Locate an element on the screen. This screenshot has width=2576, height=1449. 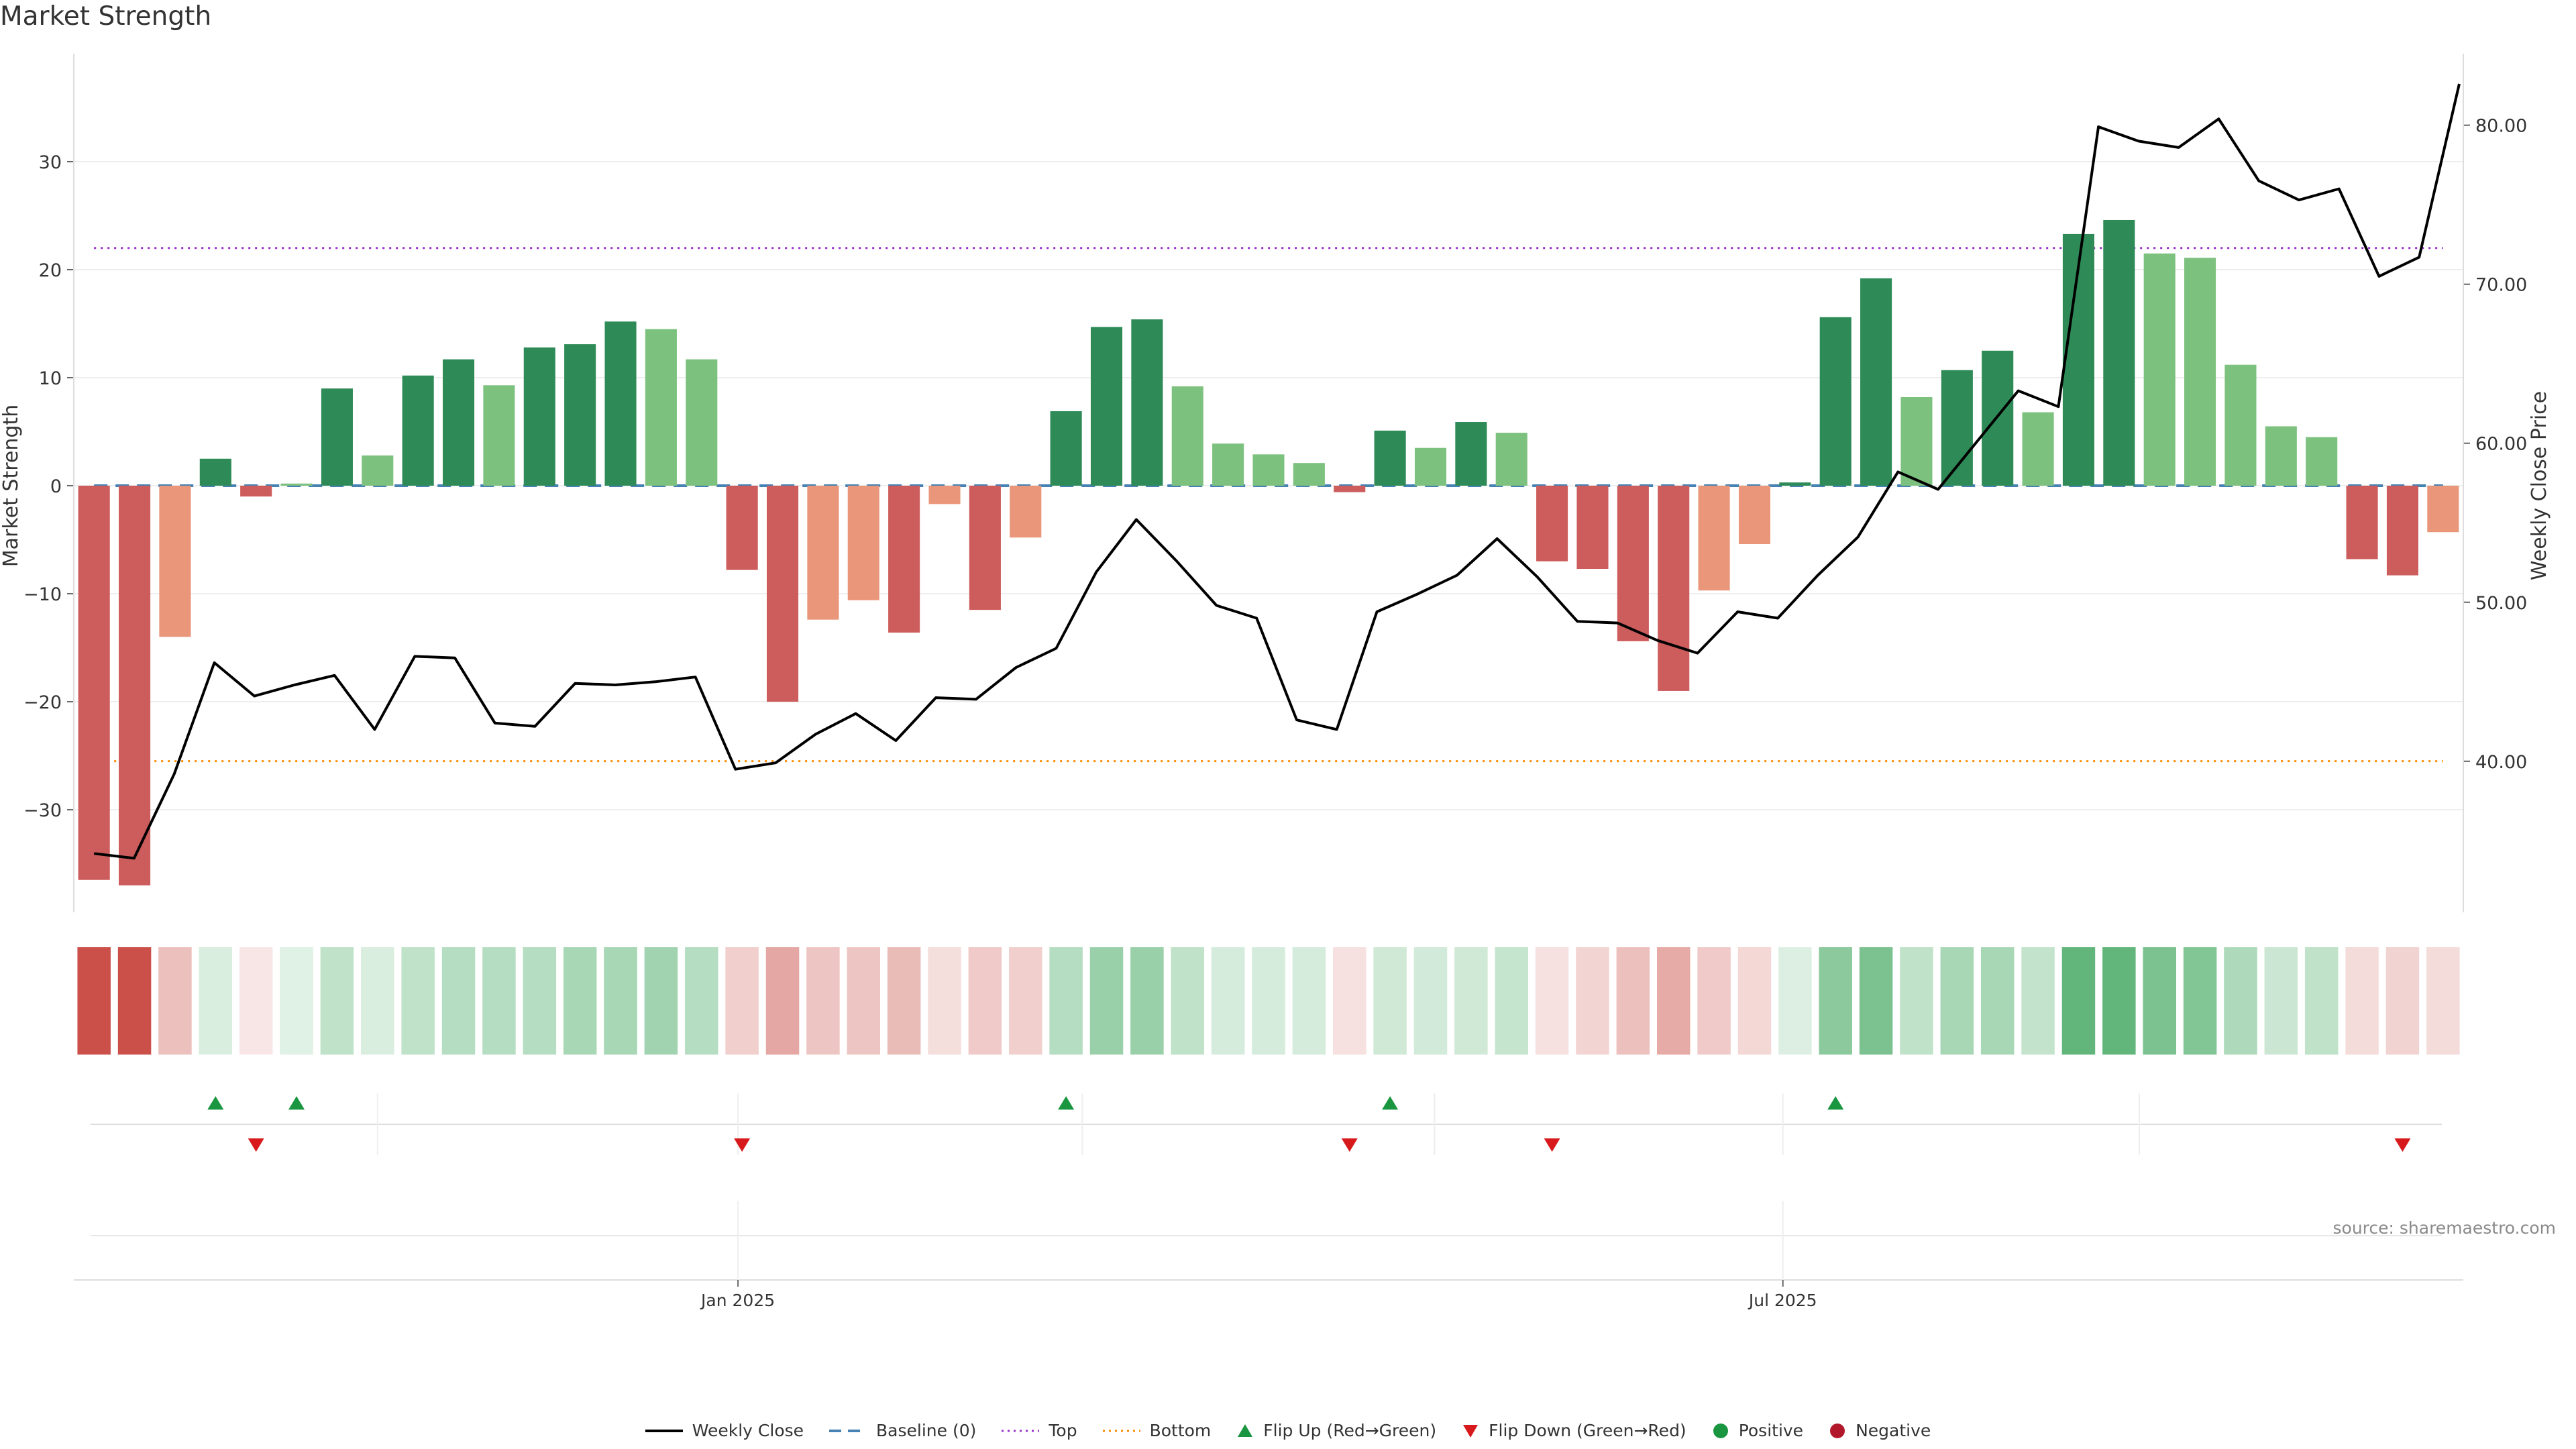
triangle-up-icon is located at coordinates (1245, 1430).